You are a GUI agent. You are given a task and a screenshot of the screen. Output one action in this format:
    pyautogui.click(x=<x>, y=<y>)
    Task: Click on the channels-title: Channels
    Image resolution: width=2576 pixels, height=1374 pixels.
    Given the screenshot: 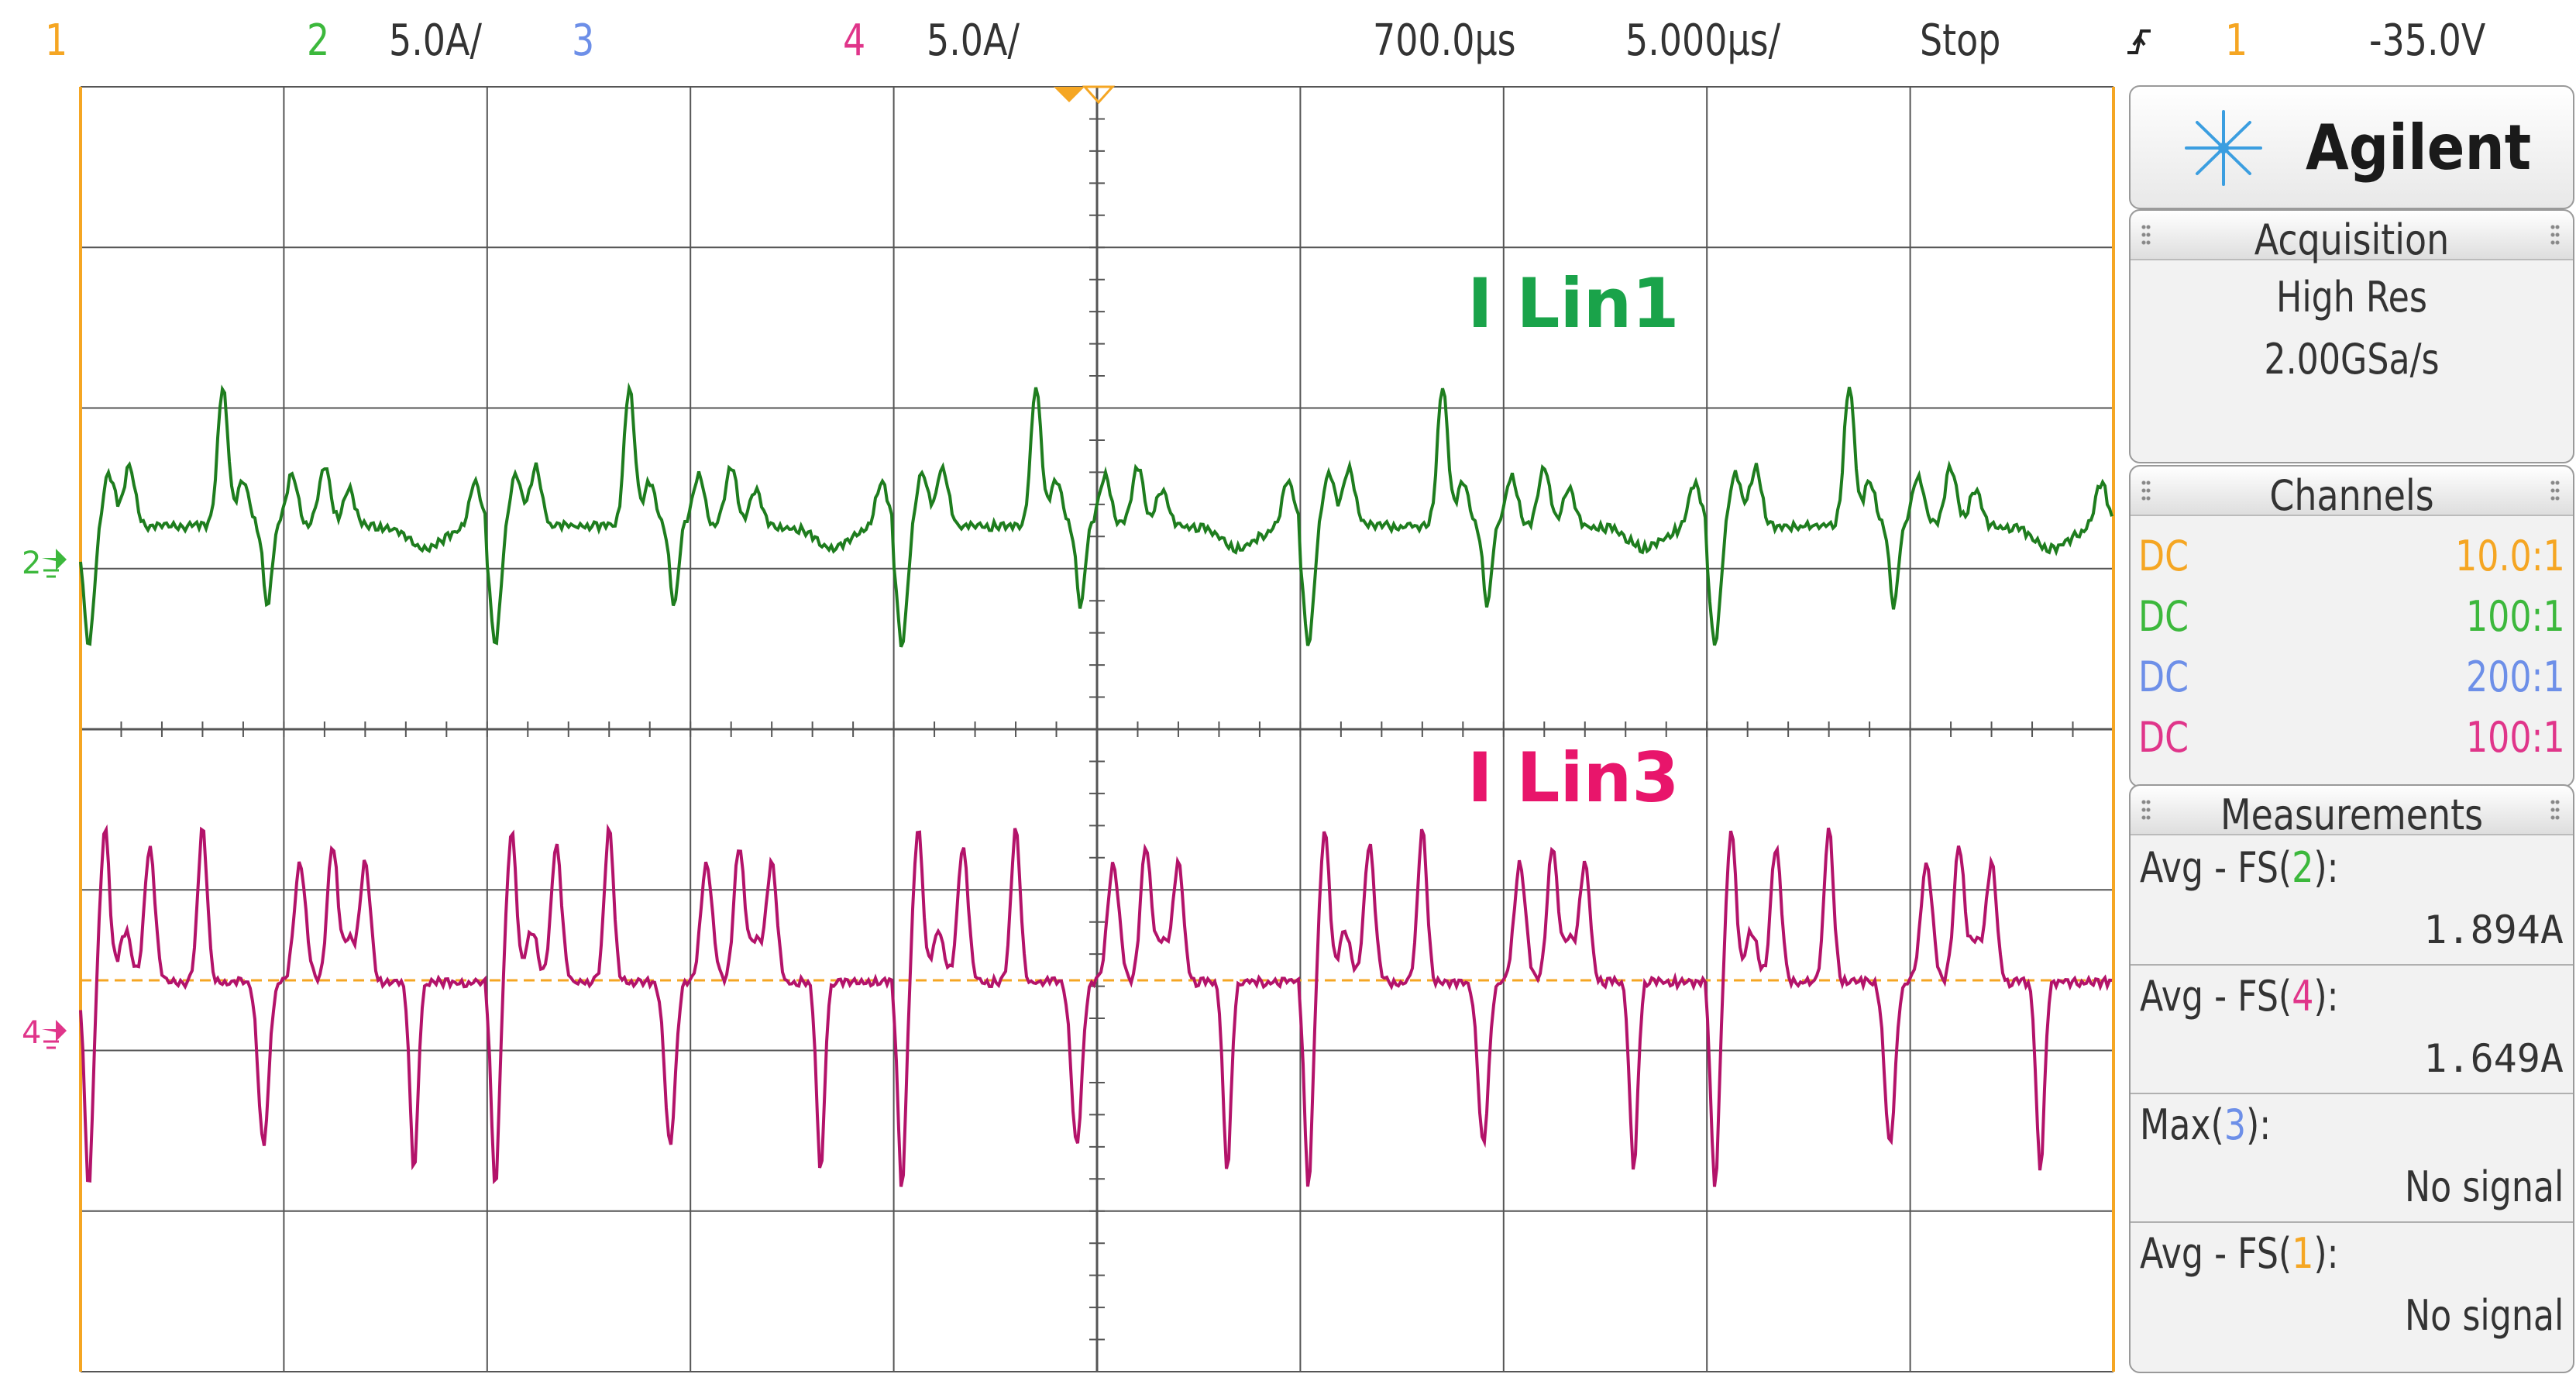 What is the action you would take?
    pyautogui.click(x=2351, y=495)
    